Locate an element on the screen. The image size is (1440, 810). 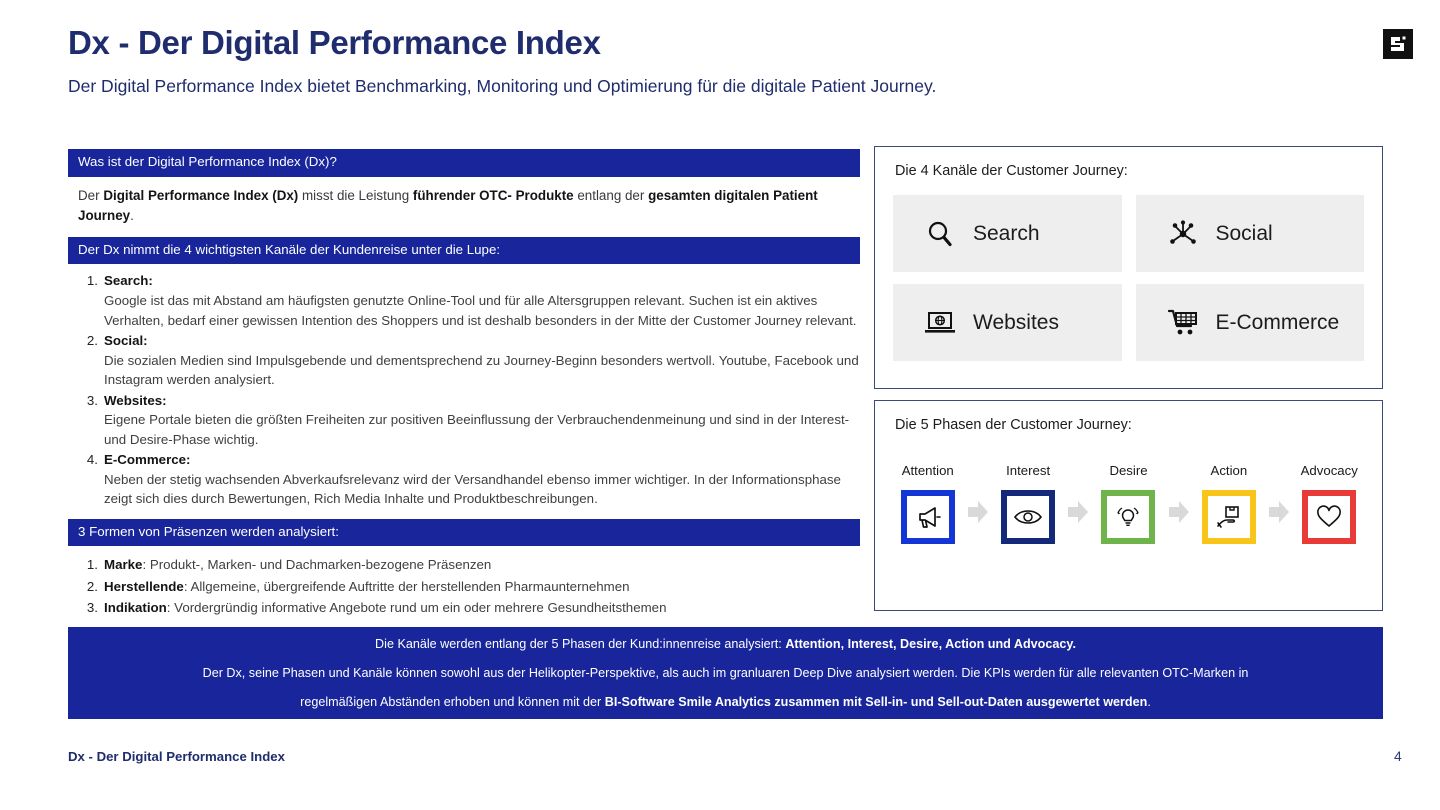
page-title: Dx - Der Digital Performance Index is located at coordinates (334, 42).